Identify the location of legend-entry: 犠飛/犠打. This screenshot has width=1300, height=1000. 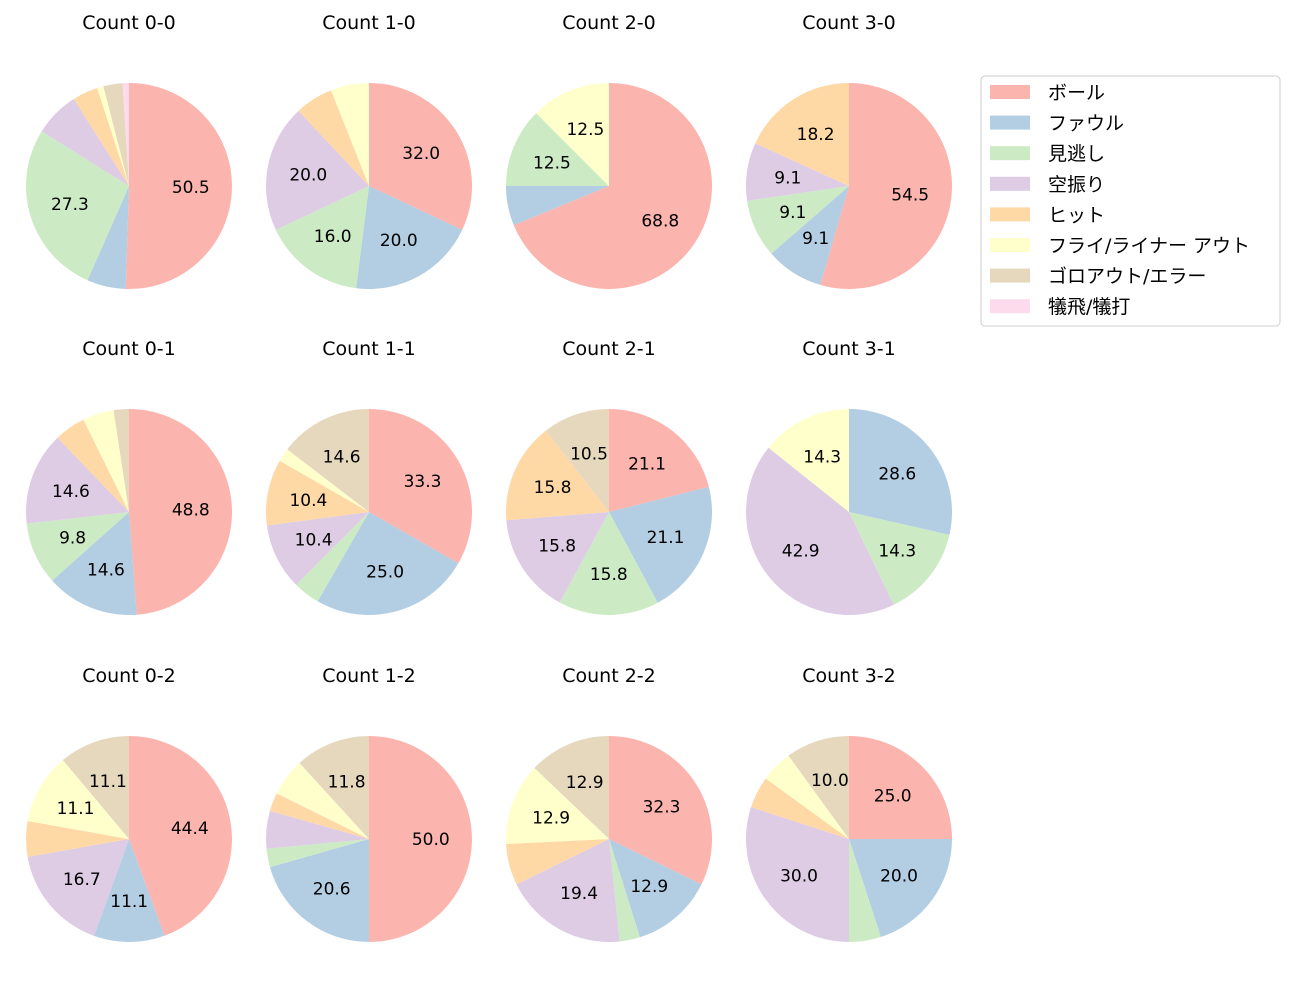
(1060, 307).